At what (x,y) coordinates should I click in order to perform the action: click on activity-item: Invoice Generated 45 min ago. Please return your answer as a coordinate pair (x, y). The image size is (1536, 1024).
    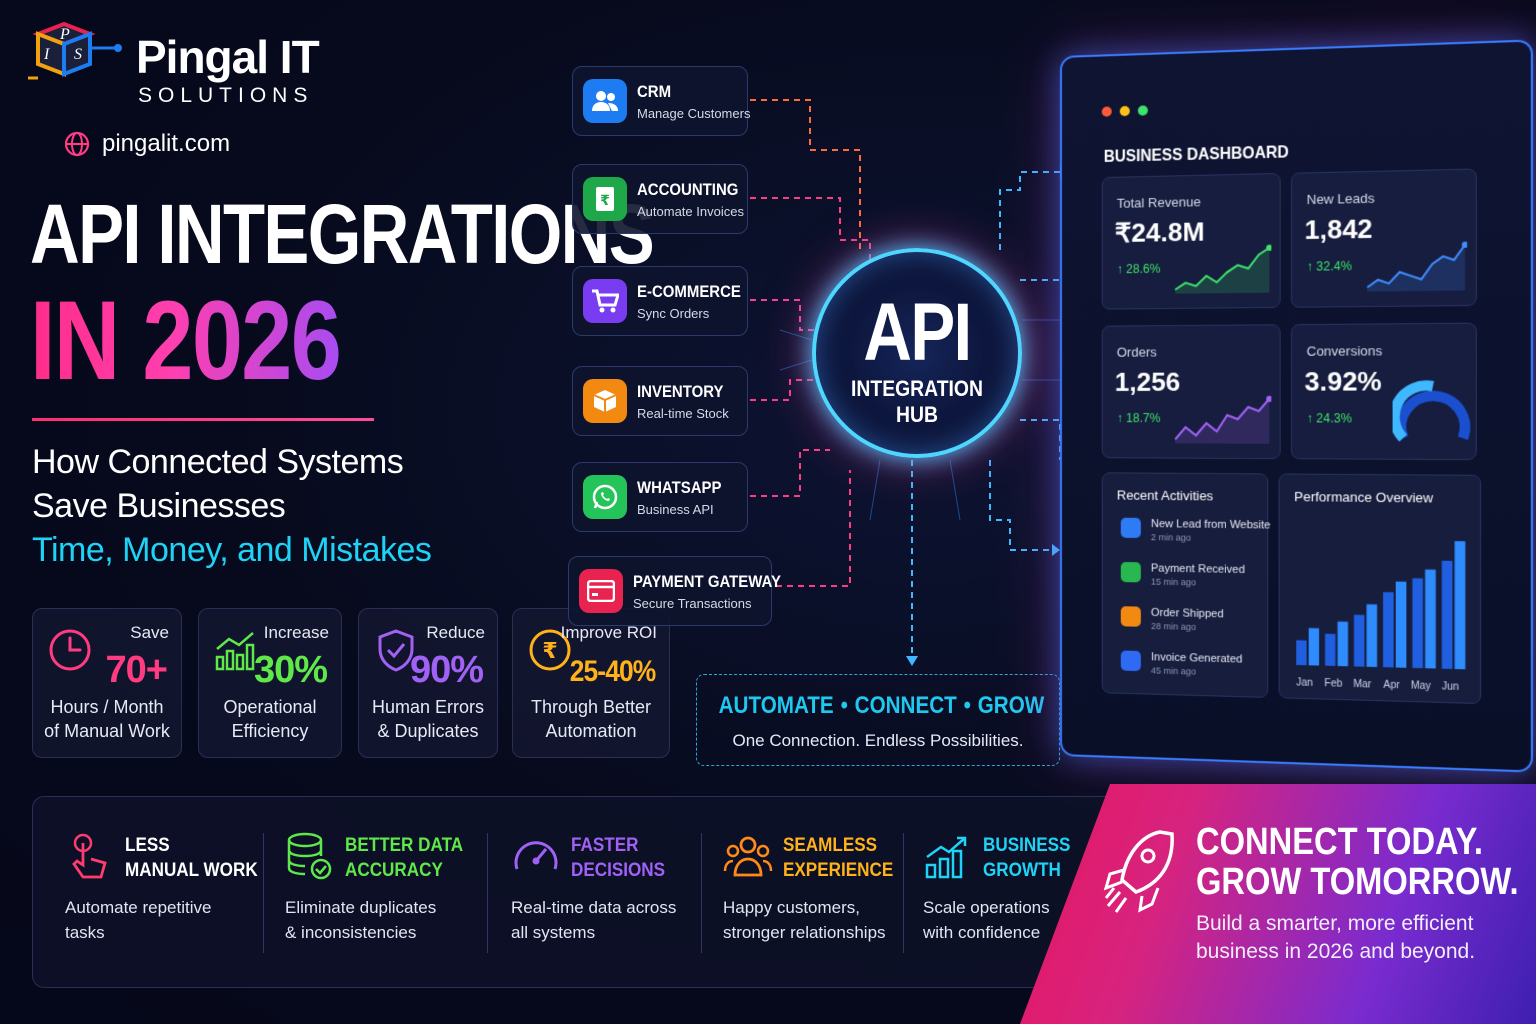
    Looking at the image, I should click on (1181, 663).